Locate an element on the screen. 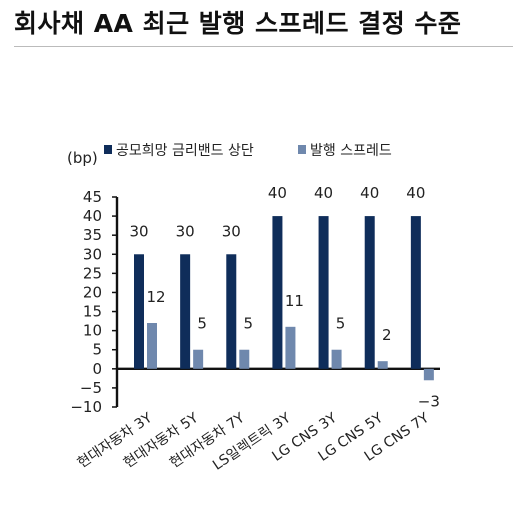  x-tick-label: LS일렉트릭 3Y is located at coordinates (252, 442).